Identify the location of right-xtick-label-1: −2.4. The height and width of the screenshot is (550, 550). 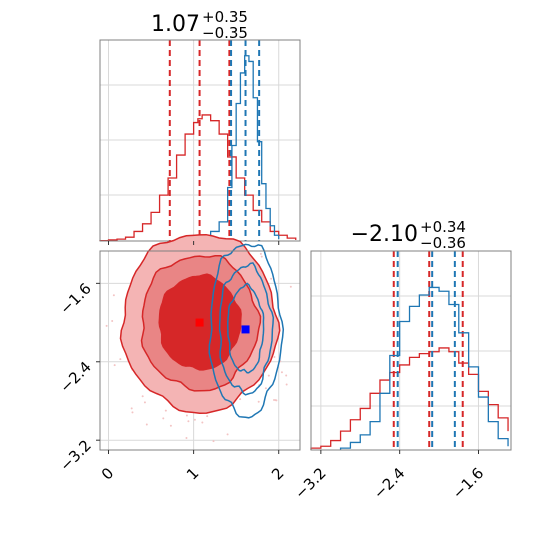
(389, 483).